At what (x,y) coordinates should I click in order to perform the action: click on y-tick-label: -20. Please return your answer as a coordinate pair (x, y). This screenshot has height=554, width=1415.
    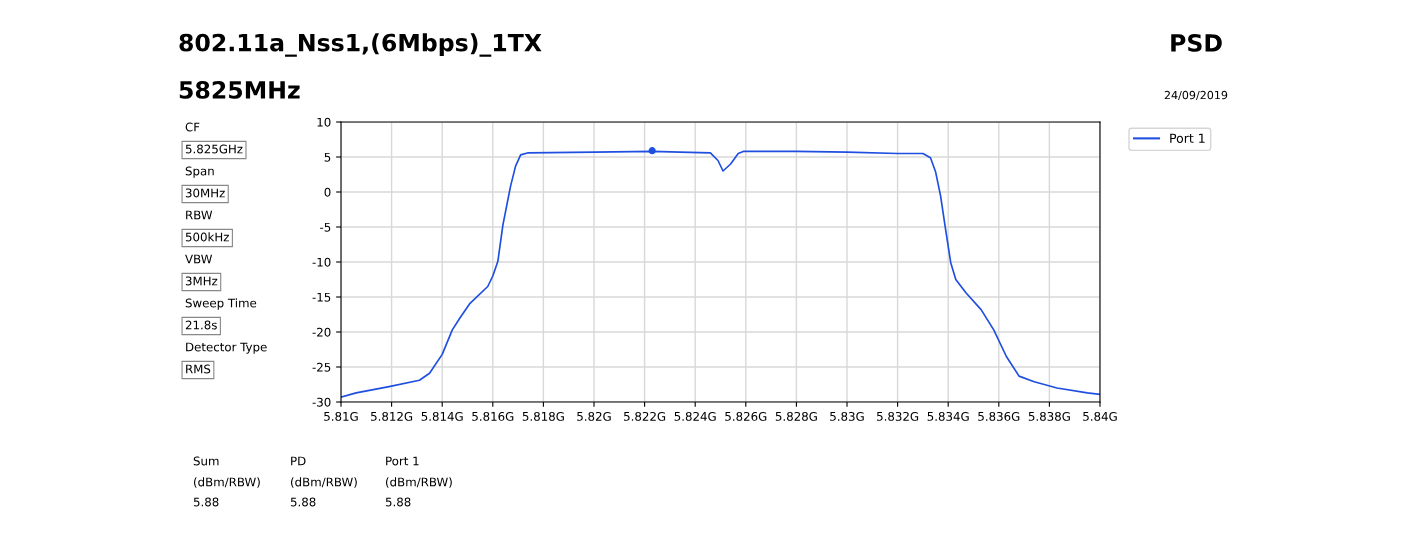
    Looking at the image, I should click on (321, 332).